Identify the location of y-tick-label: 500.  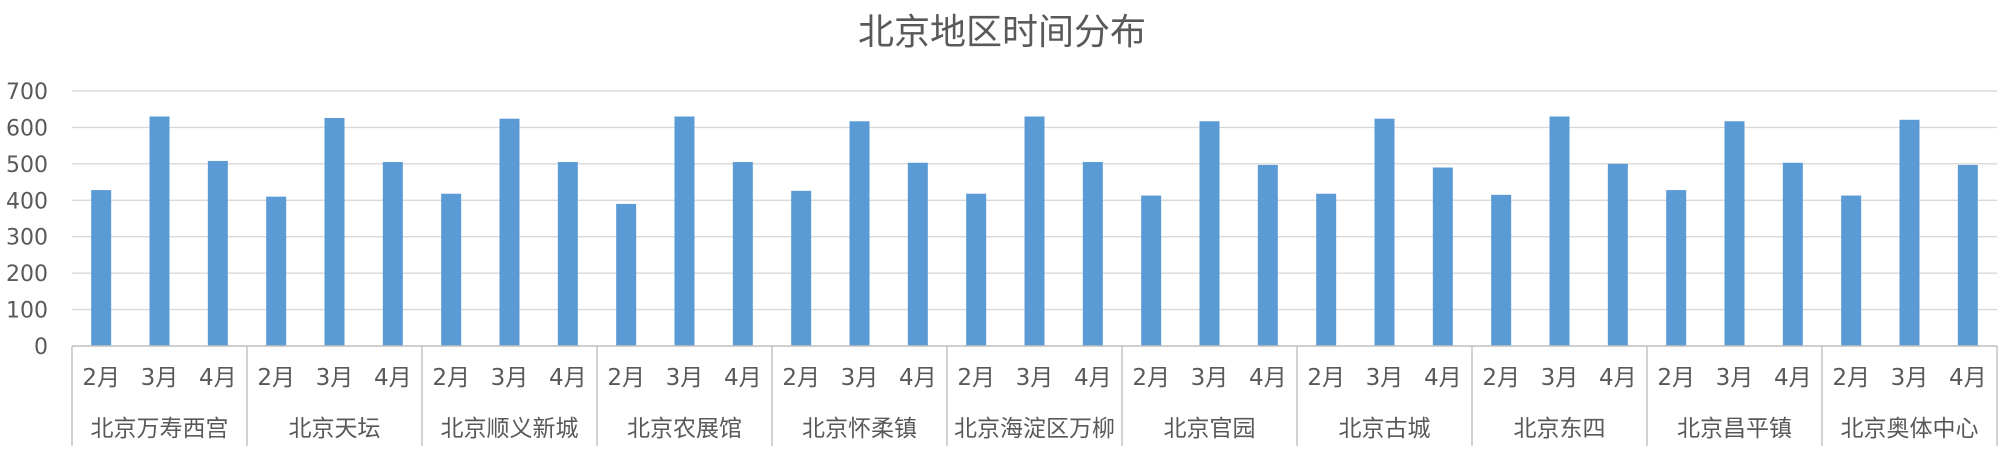
(27, 165).